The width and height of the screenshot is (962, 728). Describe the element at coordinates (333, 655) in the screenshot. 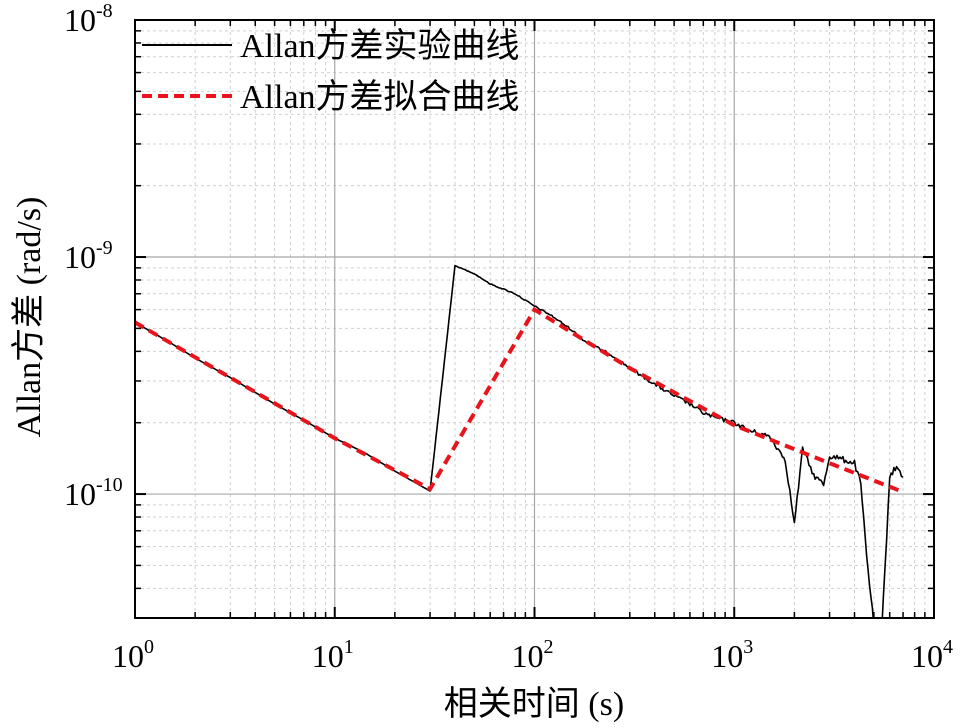

I see `x-tick-label: 10¹` at that location.